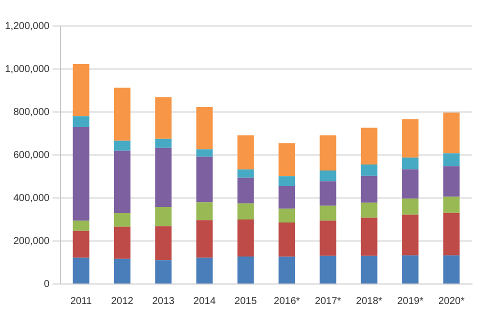 The width and height of the screenshot is (480, 320). Describe the element at coordinates (451, 301) in the screenshot. I see `x-tick-label: 2020*` at that location.